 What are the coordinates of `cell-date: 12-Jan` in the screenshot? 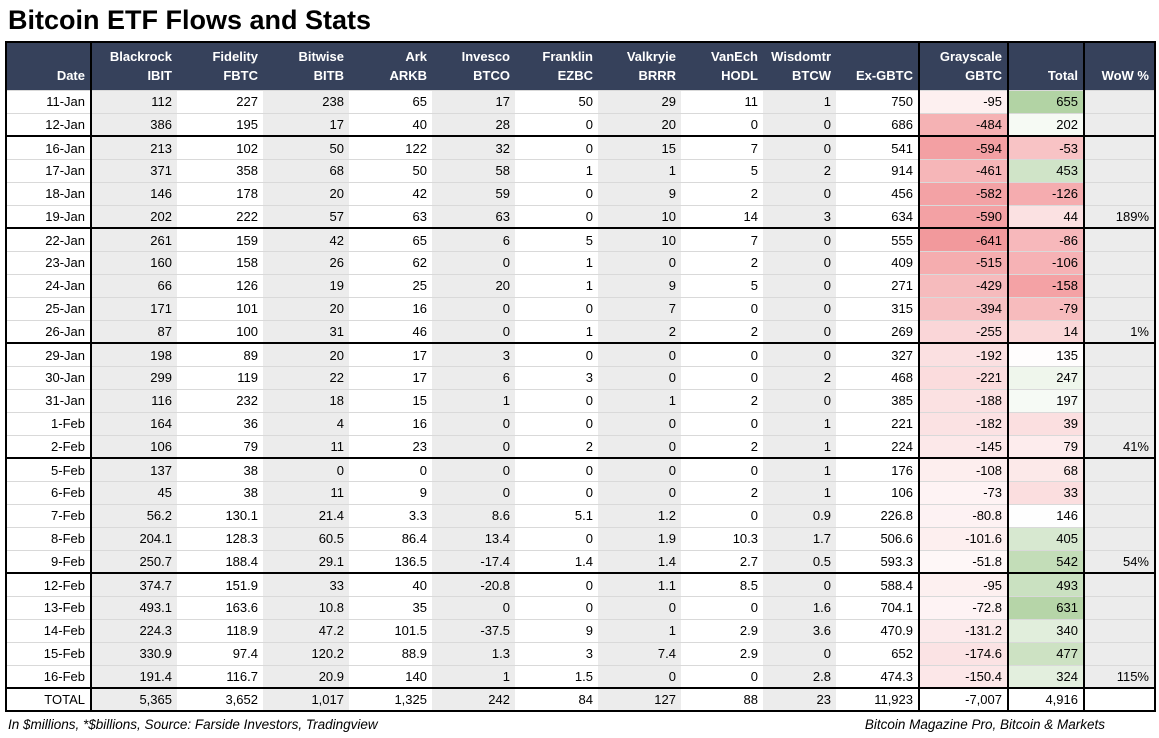 It's located at (49, 124).